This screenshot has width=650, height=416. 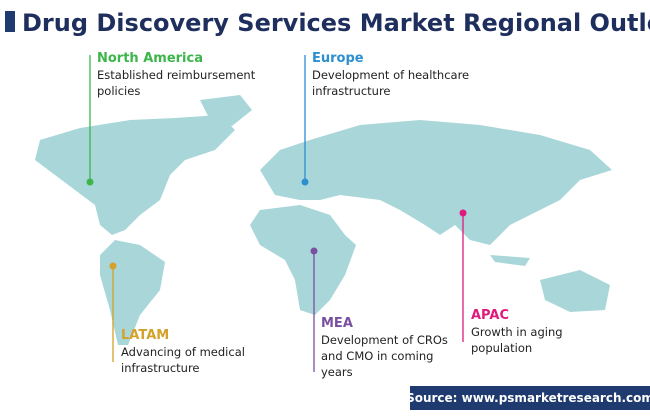 What do you see at coordinates (176, 75) in the screenshot?
I see `region-description: Established reimbursement` at bounding box center [176, 75].